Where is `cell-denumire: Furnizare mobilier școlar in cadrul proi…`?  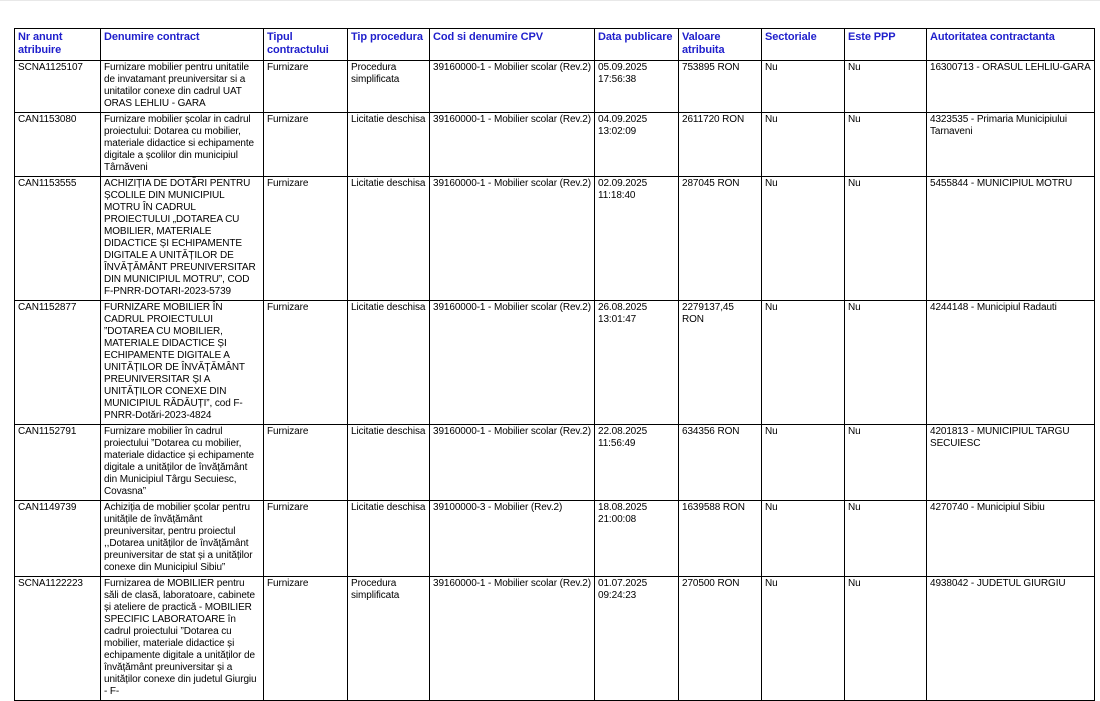
cell-denumire: Furnizare mobilier școlar in cadrul proi… is located at coordinates (182, 144).